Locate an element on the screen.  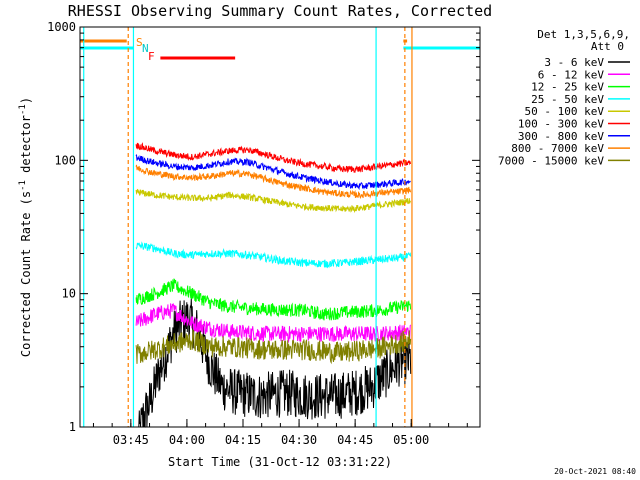
y-tick-label-0: 1 is located at coordinates (72, 427).